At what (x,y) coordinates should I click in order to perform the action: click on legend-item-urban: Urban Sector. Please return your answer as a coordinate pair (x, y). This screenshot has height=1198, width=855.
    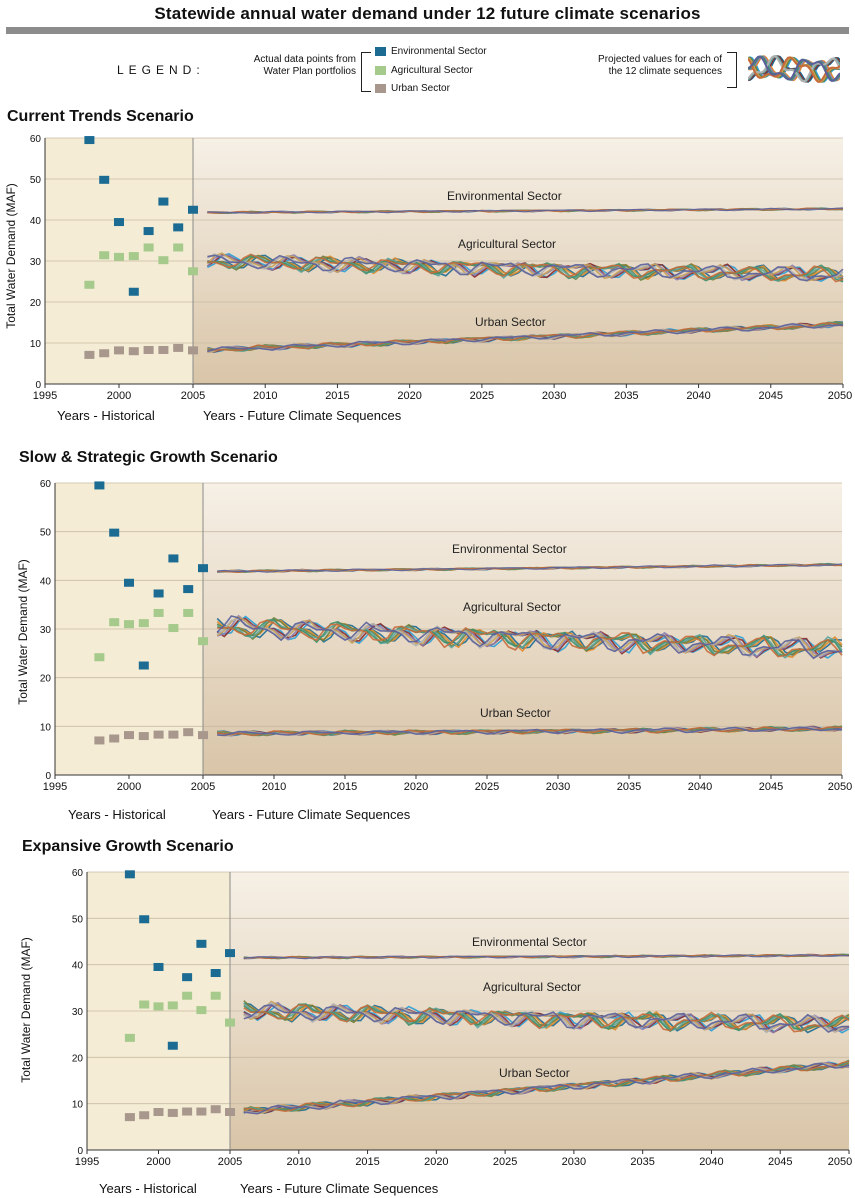
    Looking at the image, I should click on (412, 88).